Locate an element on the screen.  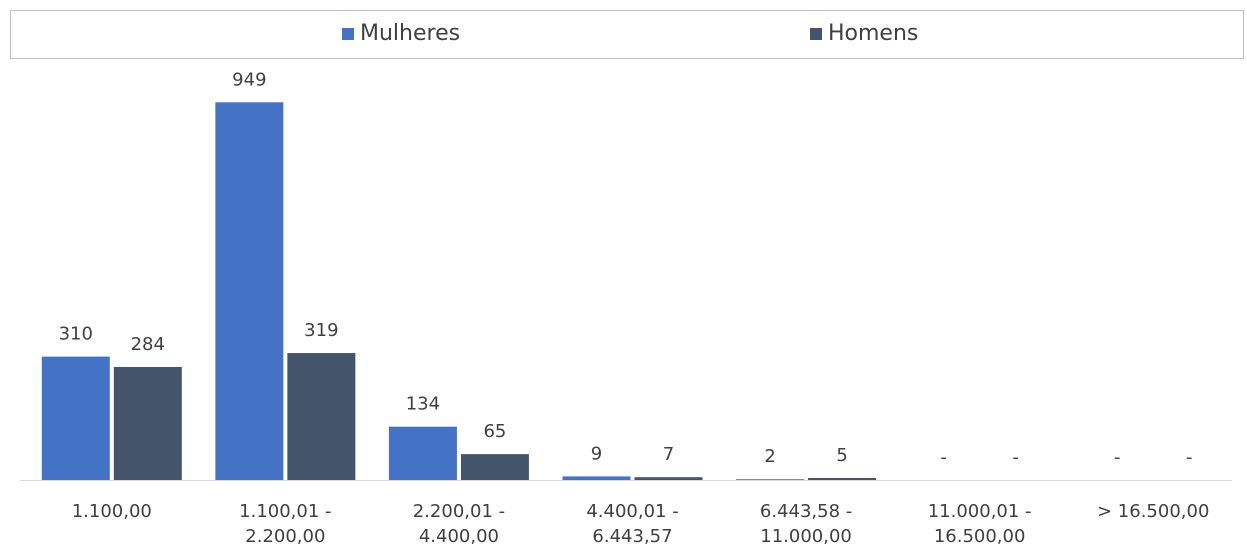
data-label: 65 is located at coordinates (494, 431).